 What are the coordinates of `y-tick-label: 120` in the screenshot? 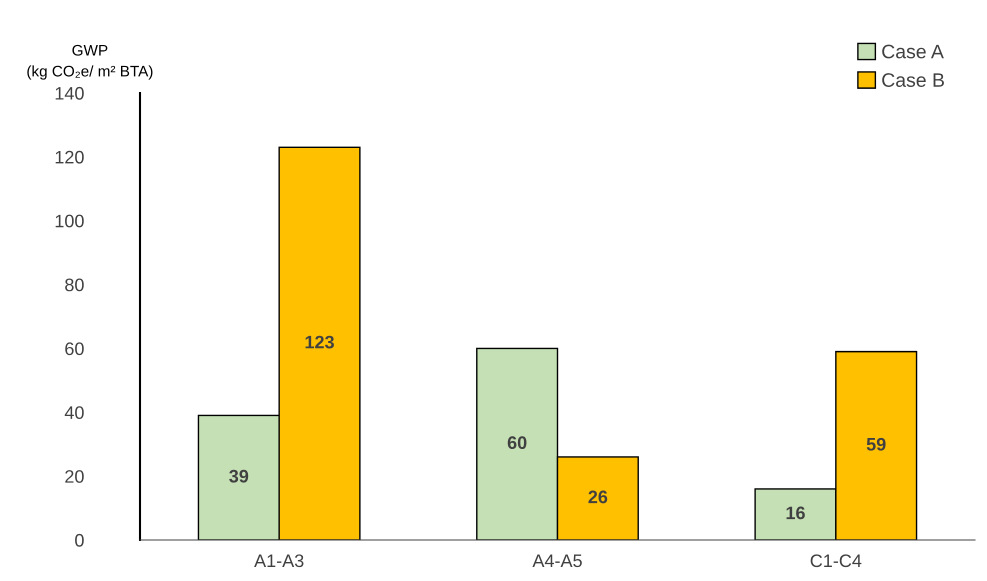 It's located at (70, 157).